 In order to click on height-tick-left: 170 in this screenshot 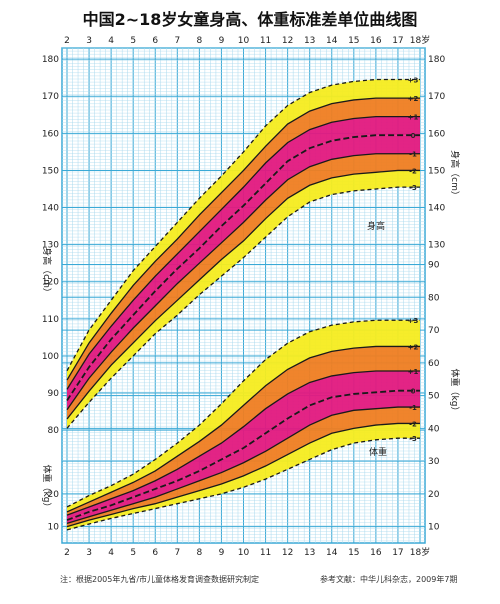, I will do `click(50, 97)`.